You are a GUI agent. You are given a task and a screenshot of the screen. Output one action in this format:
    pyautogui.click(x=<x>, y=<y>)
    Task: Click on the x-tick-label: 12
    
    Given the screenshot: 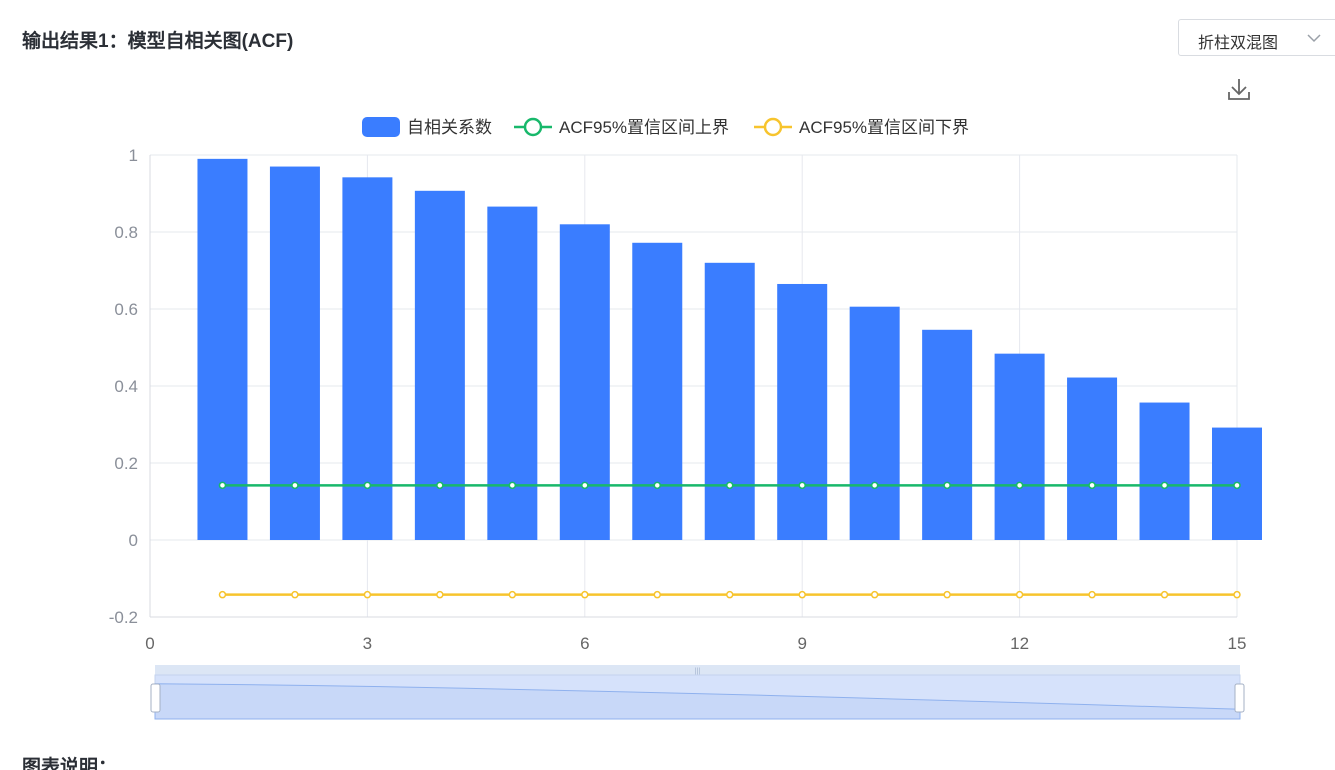 What is the action you would take?
    pyautogui.click(x=1019, y=643)
    